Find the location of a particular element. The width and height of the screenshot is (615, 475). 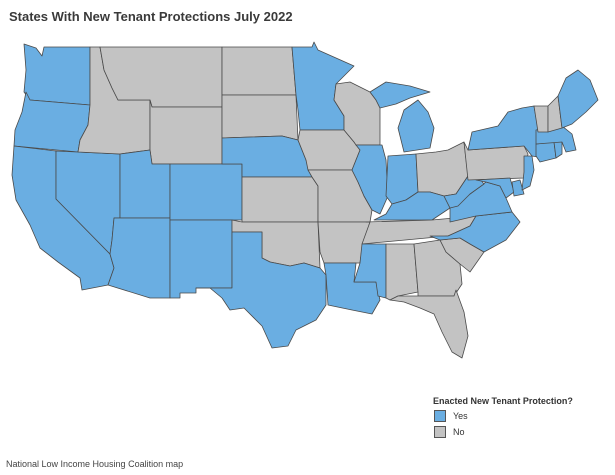

state-KY is located at coordinates (412, 206).